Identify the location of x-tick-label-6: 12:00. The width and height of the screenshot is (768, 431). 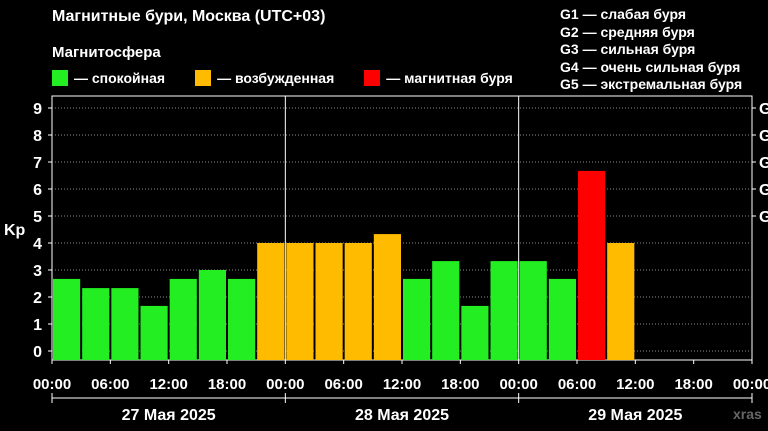
(402, 384).